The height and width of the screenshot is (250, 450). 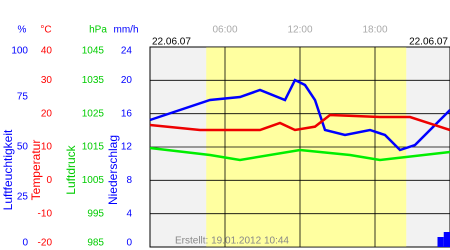 I want to click on y-tick-label: 50, so click(x=23, y=147).